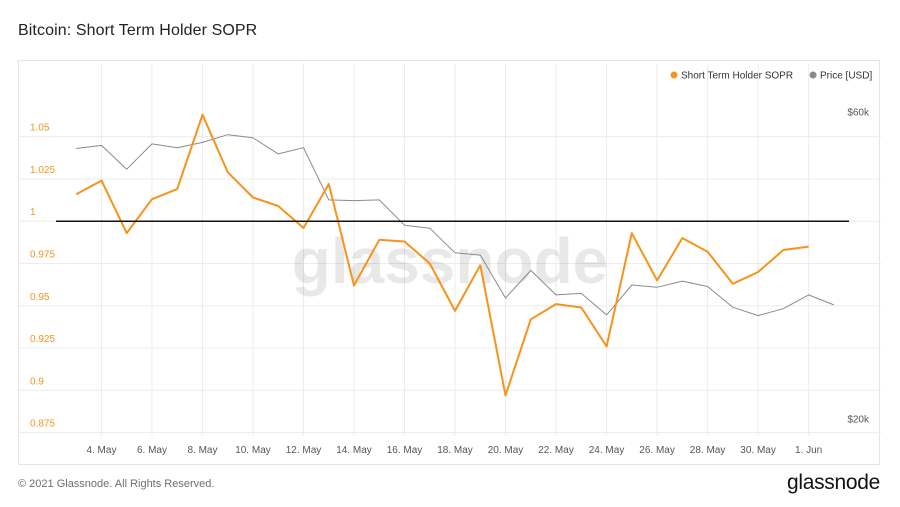 The width and height of the screenshot is (900, 507). Describe the element at coordinates (42, 424) in the screenshot. I see `left-axis-tick-label: 0.875` at that location.